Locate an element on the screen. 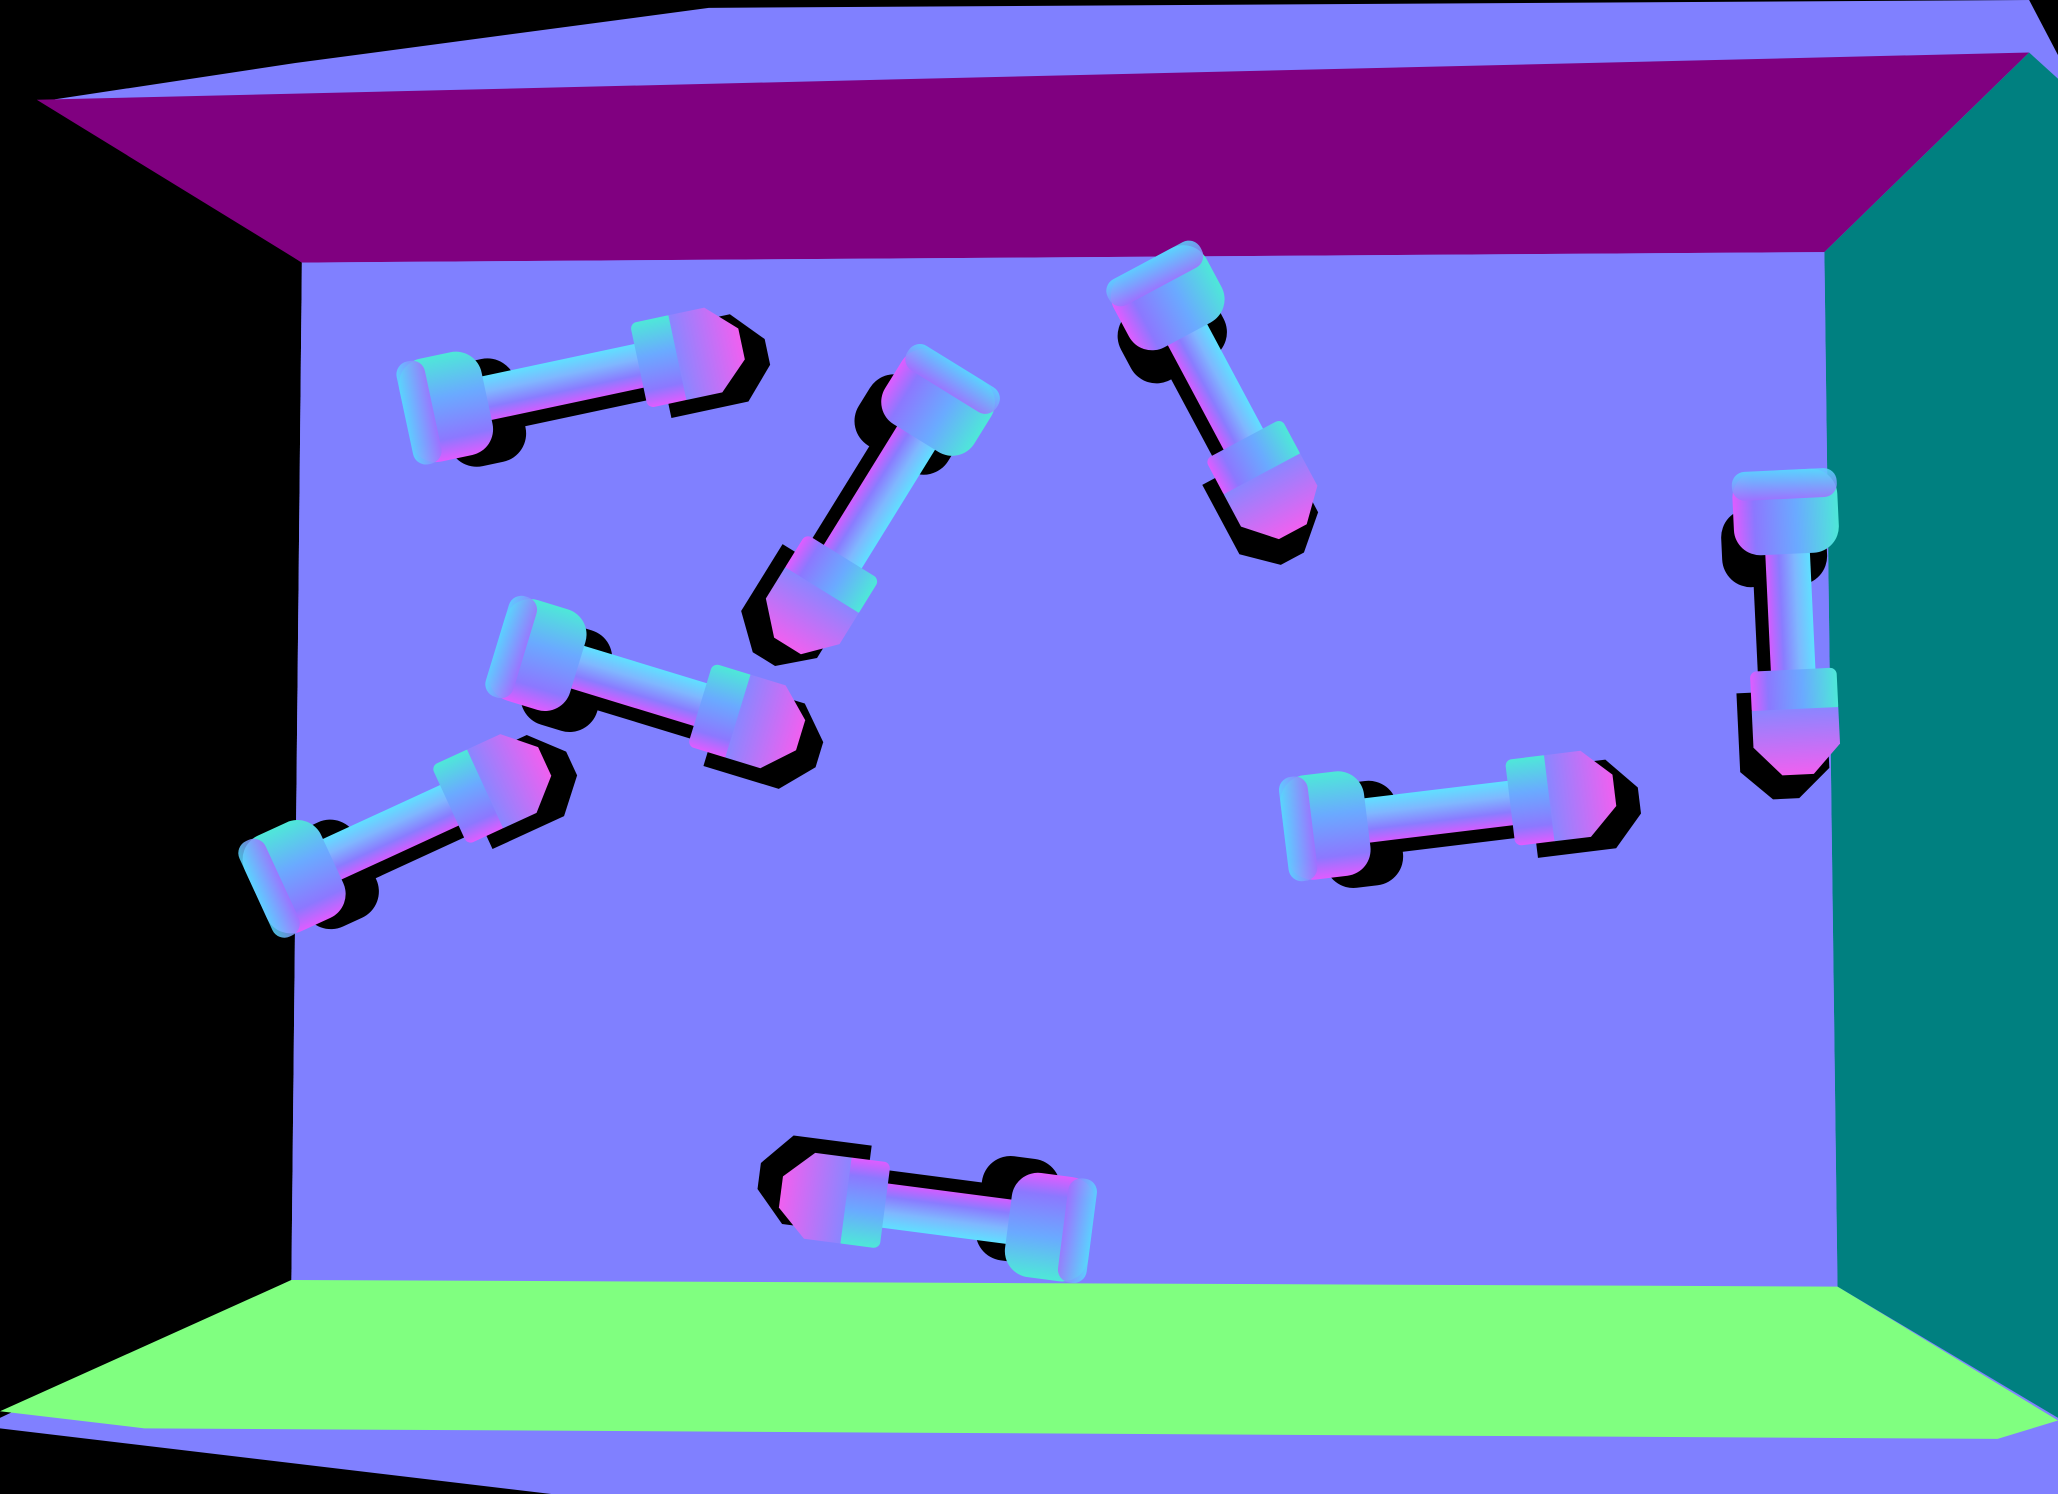  left-wall is located at coordinates (151, 740).